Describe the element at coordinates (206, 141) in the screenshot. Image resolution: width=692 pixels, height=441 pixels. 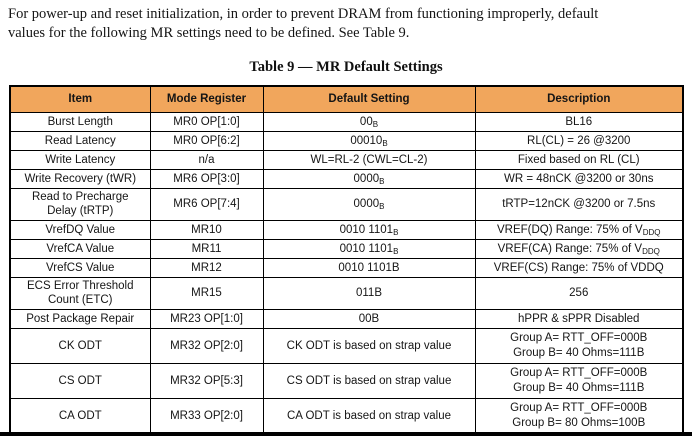
I see `table-cell: MR0 OP[6:2]` at that location.